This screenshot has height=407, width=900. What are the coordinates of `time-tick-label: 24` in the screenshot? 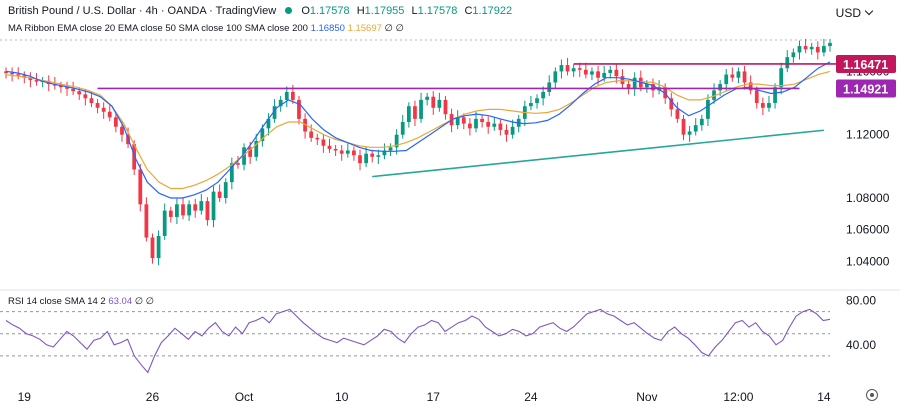 It's located at (531, 397).